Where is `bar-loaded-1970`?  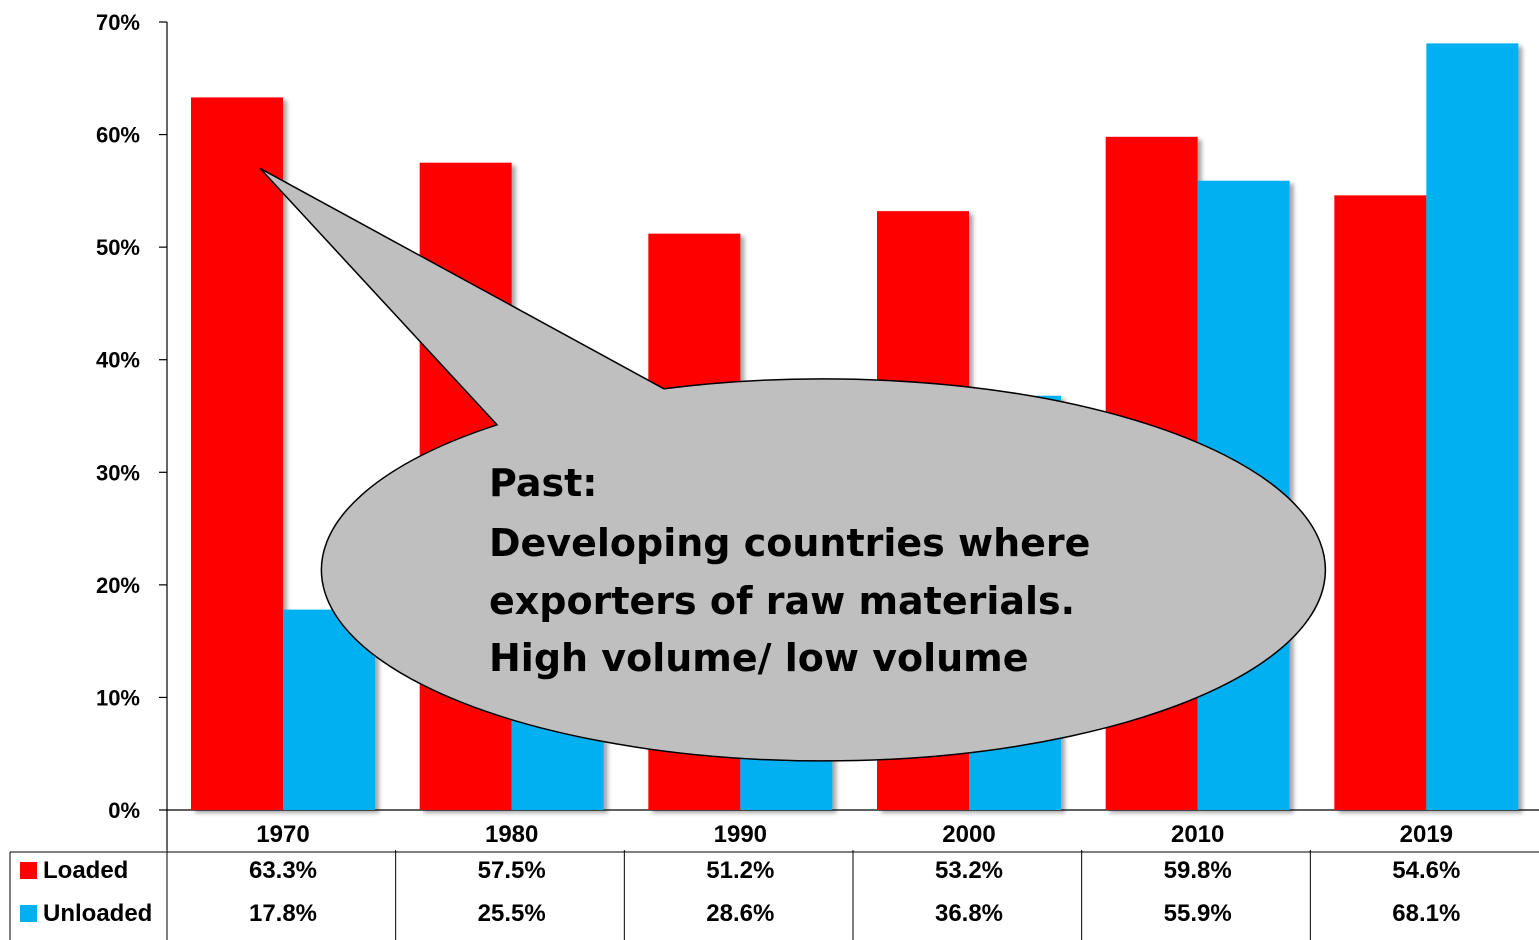
bar-loaded-1970 is located at coordinates (237, 454).